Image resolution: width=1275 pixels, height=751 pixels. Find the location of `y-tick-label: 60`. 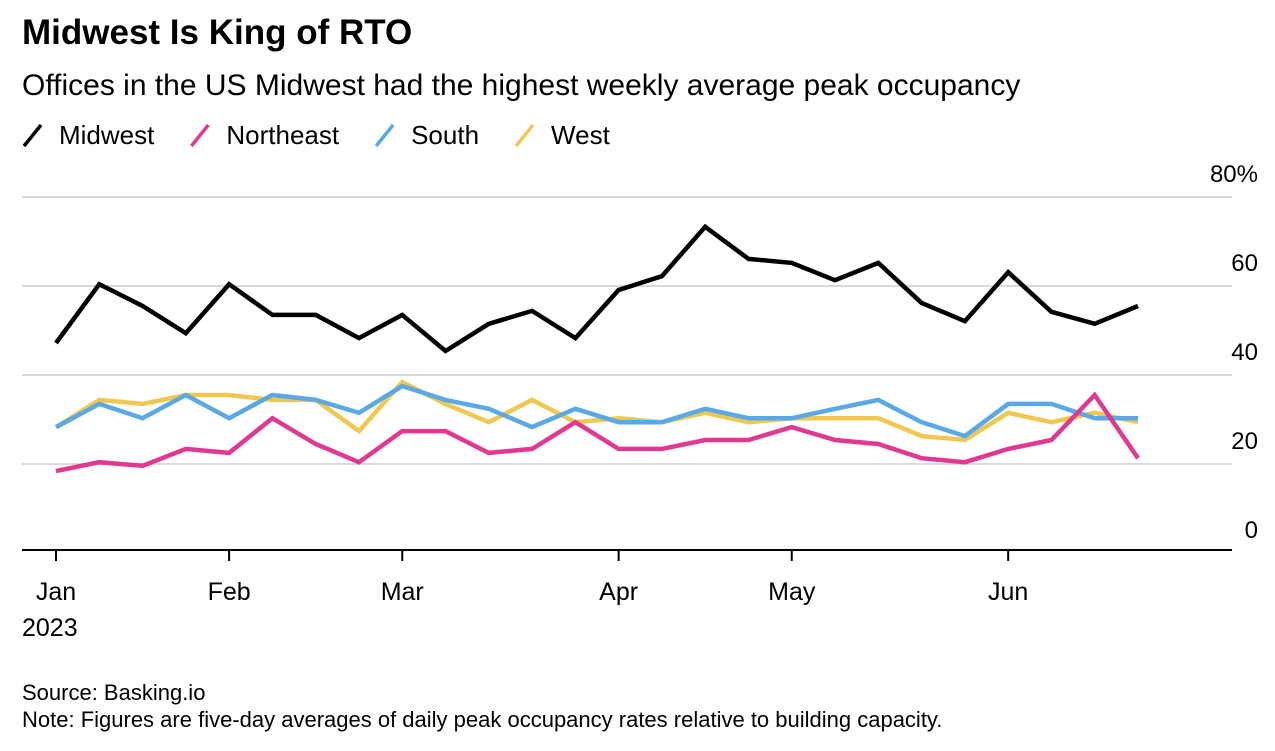

y-tick-label: 60 is located at coordinates (1244, 263).